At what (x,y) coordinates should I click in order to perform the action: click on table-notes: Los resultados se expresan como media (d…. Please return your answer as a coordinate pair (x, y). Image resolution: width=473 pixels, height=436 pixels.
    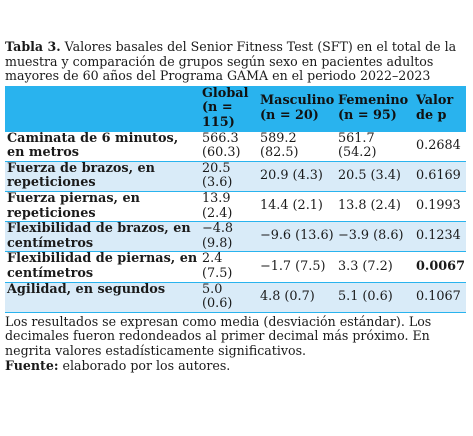
    Looking at the image, I should click on (235, 343).